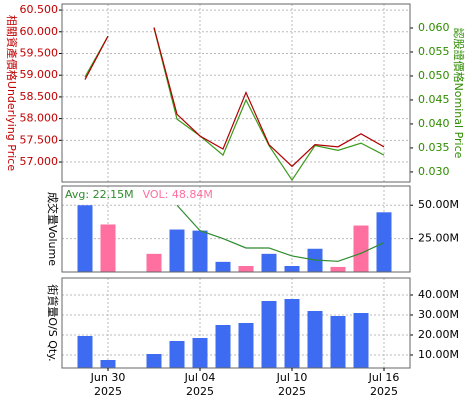 The width and height of the screenshot is (475, 404). I want to click on y2-tick-label: 0.040, so click(434, 123).